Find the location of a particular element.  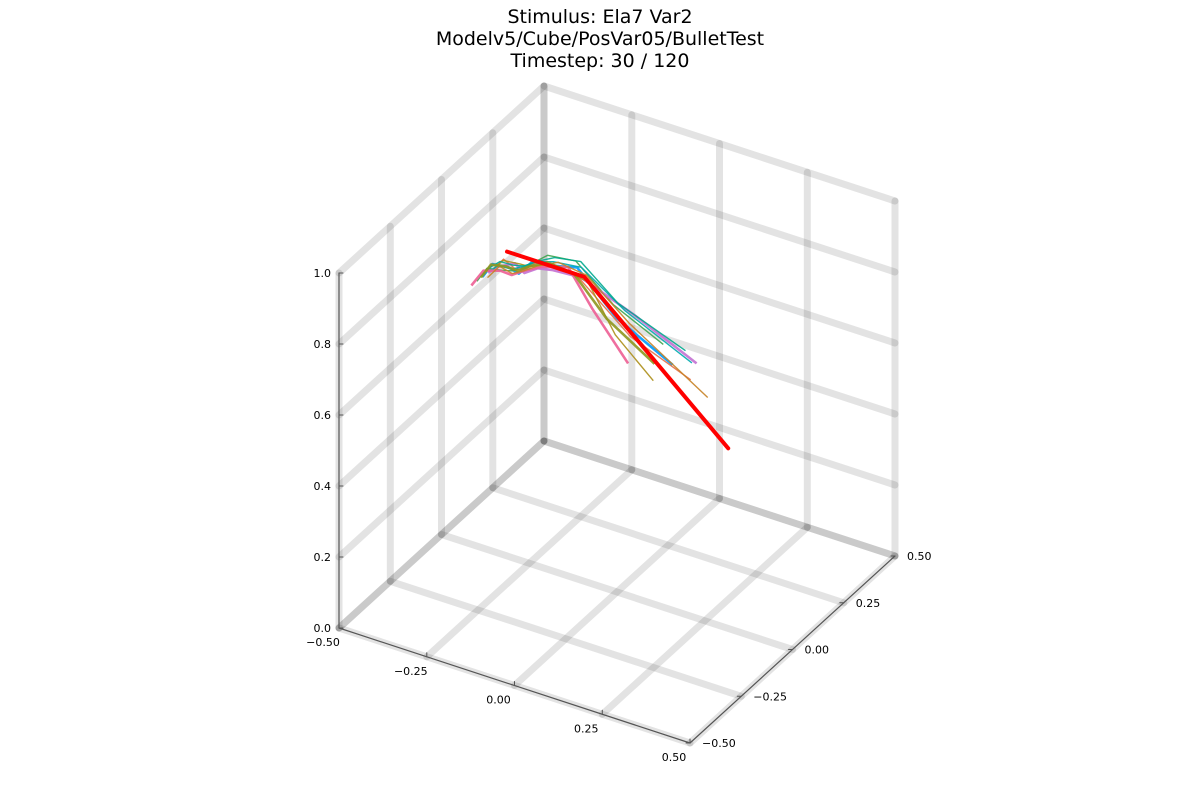

z-tick-label: 0.4 is located at coordinates (323, 486).